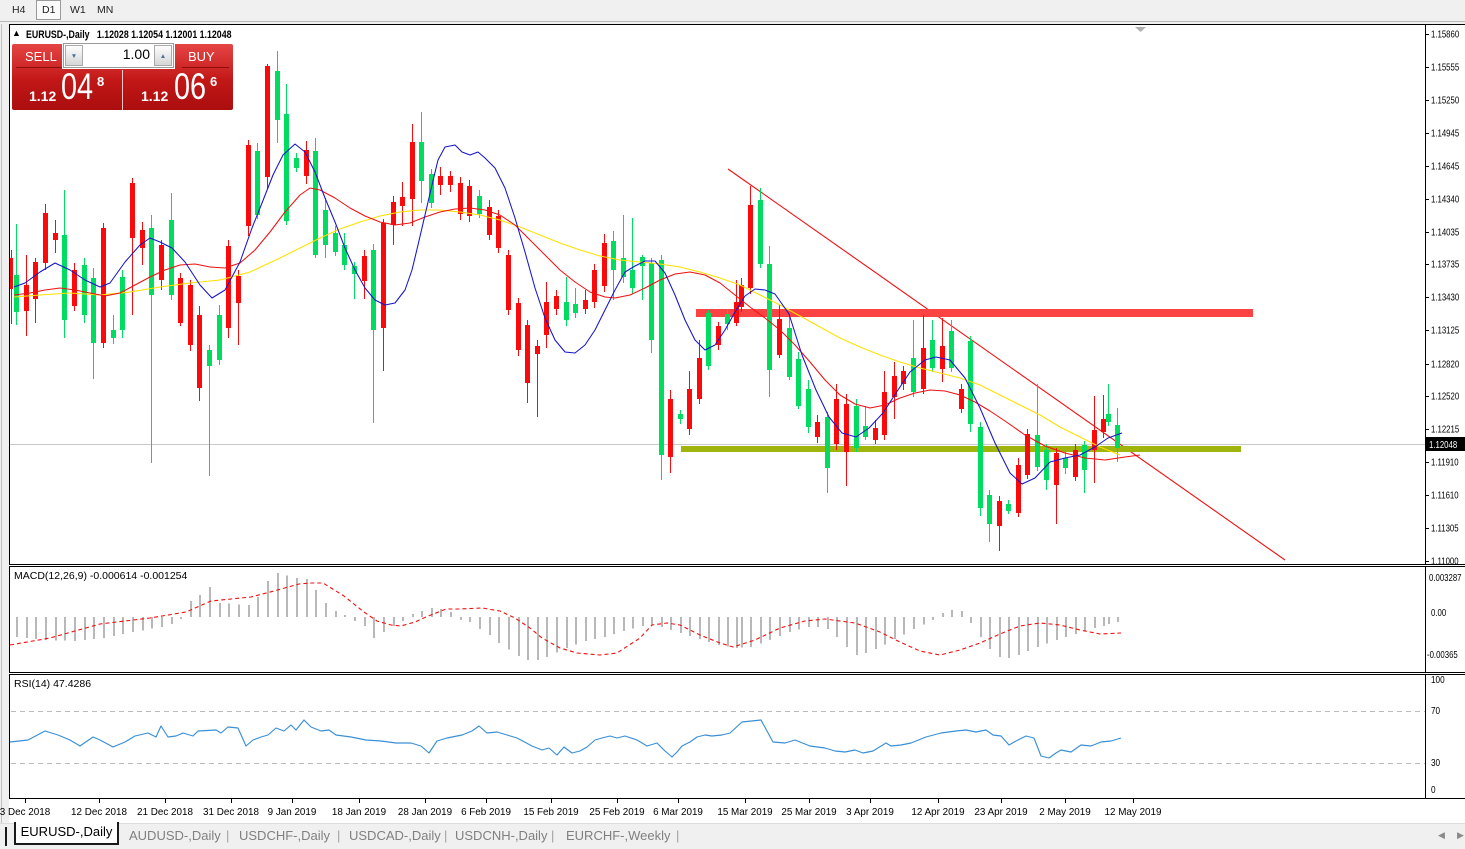  What do you see at coordinates (1000, 812) in the screenshot?
I see `svg-text: 23 Apr 2019` at bounding box center [1000, 812].